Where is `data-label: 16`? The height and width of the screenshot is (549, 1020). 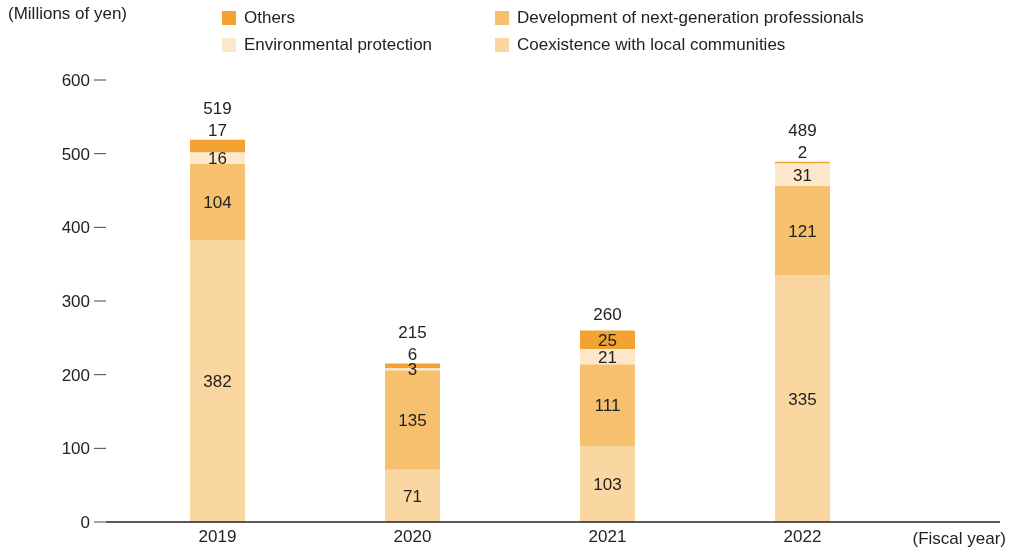
data-label: 16 is located at coordinates (217, 159).